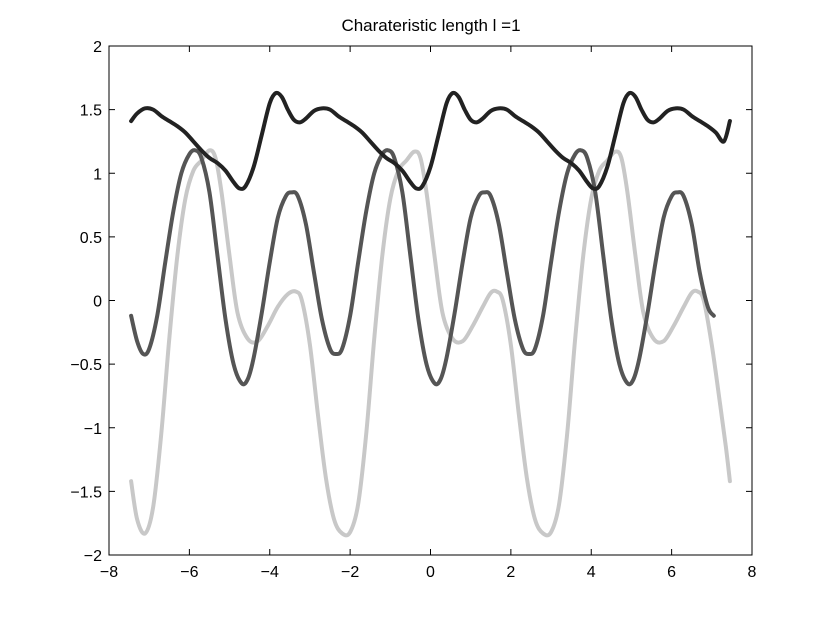 Image resolution: width=830 pixels, height=624 pixels. What do you see at coordinates (93, 429) in the screenshot?
I see `y-tick-label: −1` at bounding box center [93, 429].